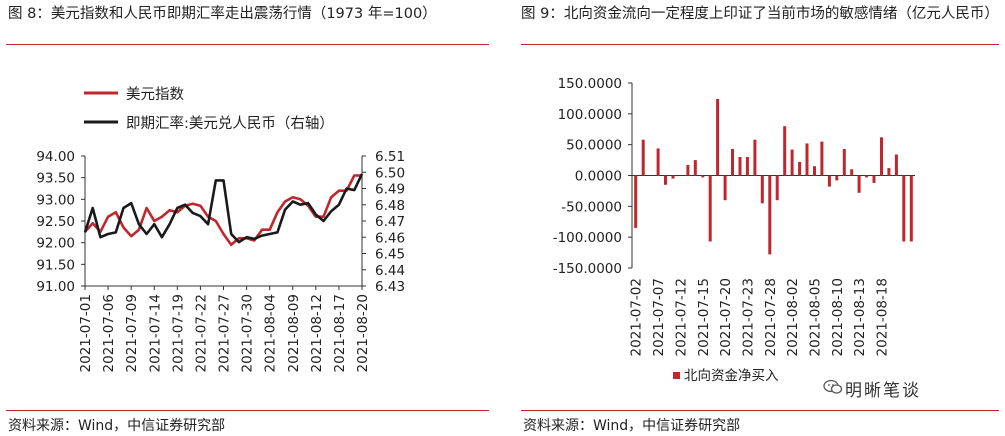 The image size is (1005, 436). I want to click on y2-tick-label: 6.50, so click(390, 173).